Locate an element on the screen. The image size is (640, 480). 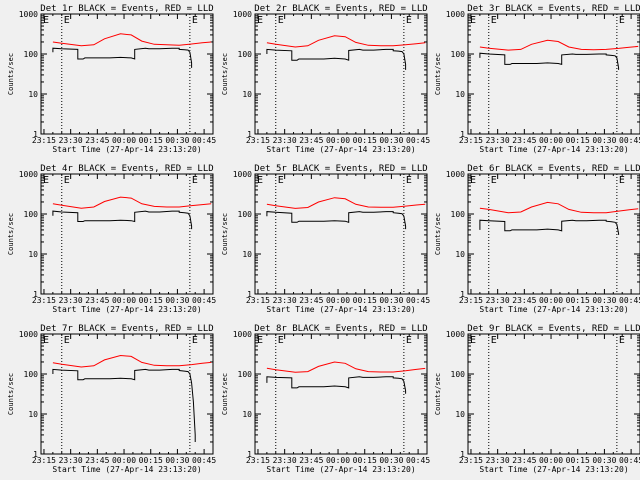
panel-title: Det 1r BLACK = Events, RED = LLD is located at coordinates (126, 9).